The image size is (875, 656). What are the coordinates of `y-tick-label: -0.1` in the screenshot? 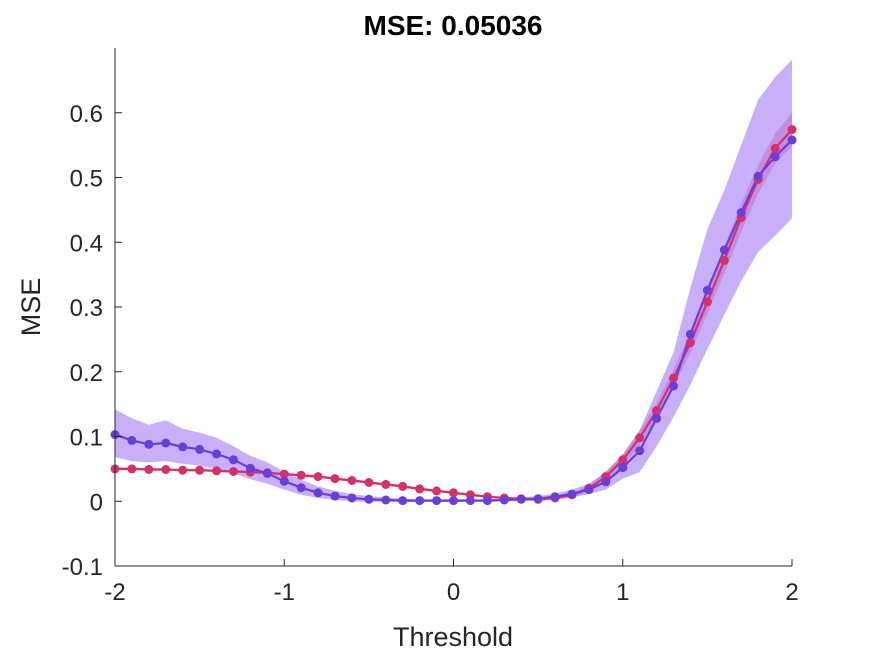 It's located at (82, 567).